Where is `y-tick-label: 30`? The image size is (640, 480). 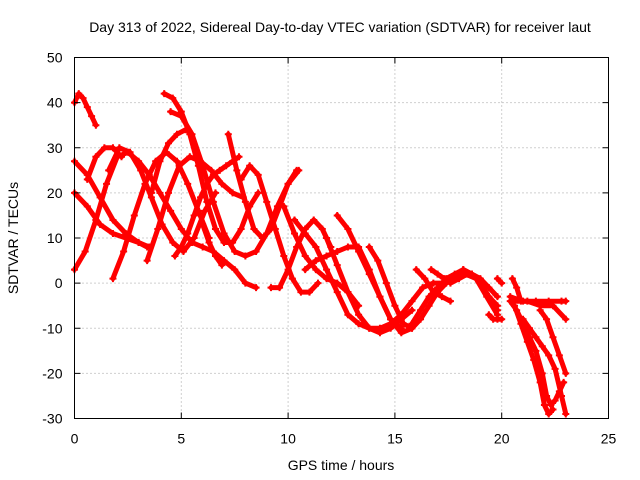 y-tick-label: 30 is located at coordinates (55, 148).